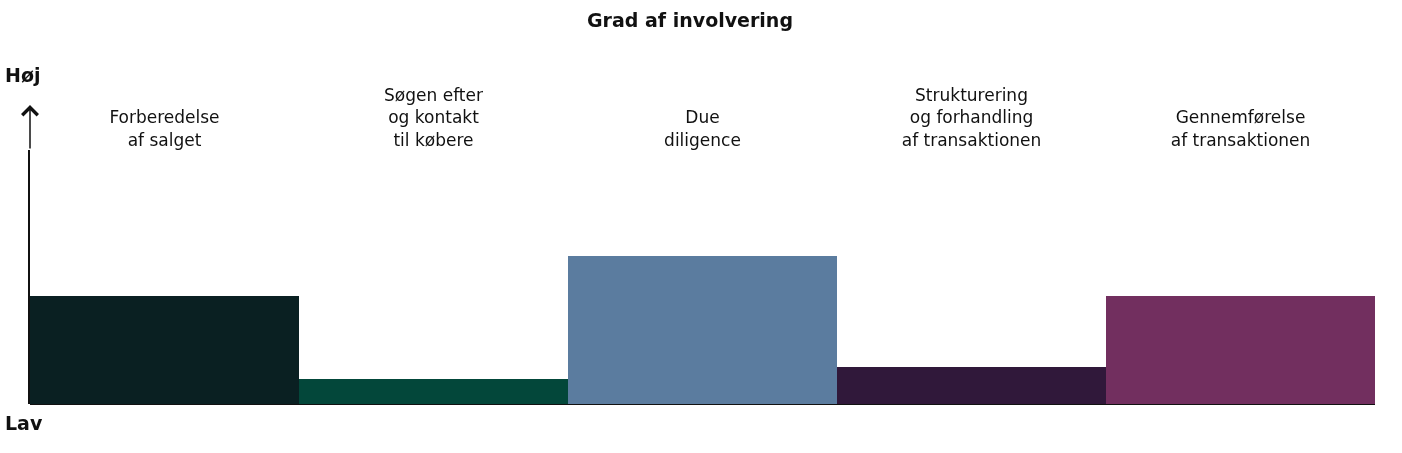  What do you see at coordinates (702, 128) in the screenshot?
I see `x-tick-label: Due diligence` at bounding box center [702, 128].